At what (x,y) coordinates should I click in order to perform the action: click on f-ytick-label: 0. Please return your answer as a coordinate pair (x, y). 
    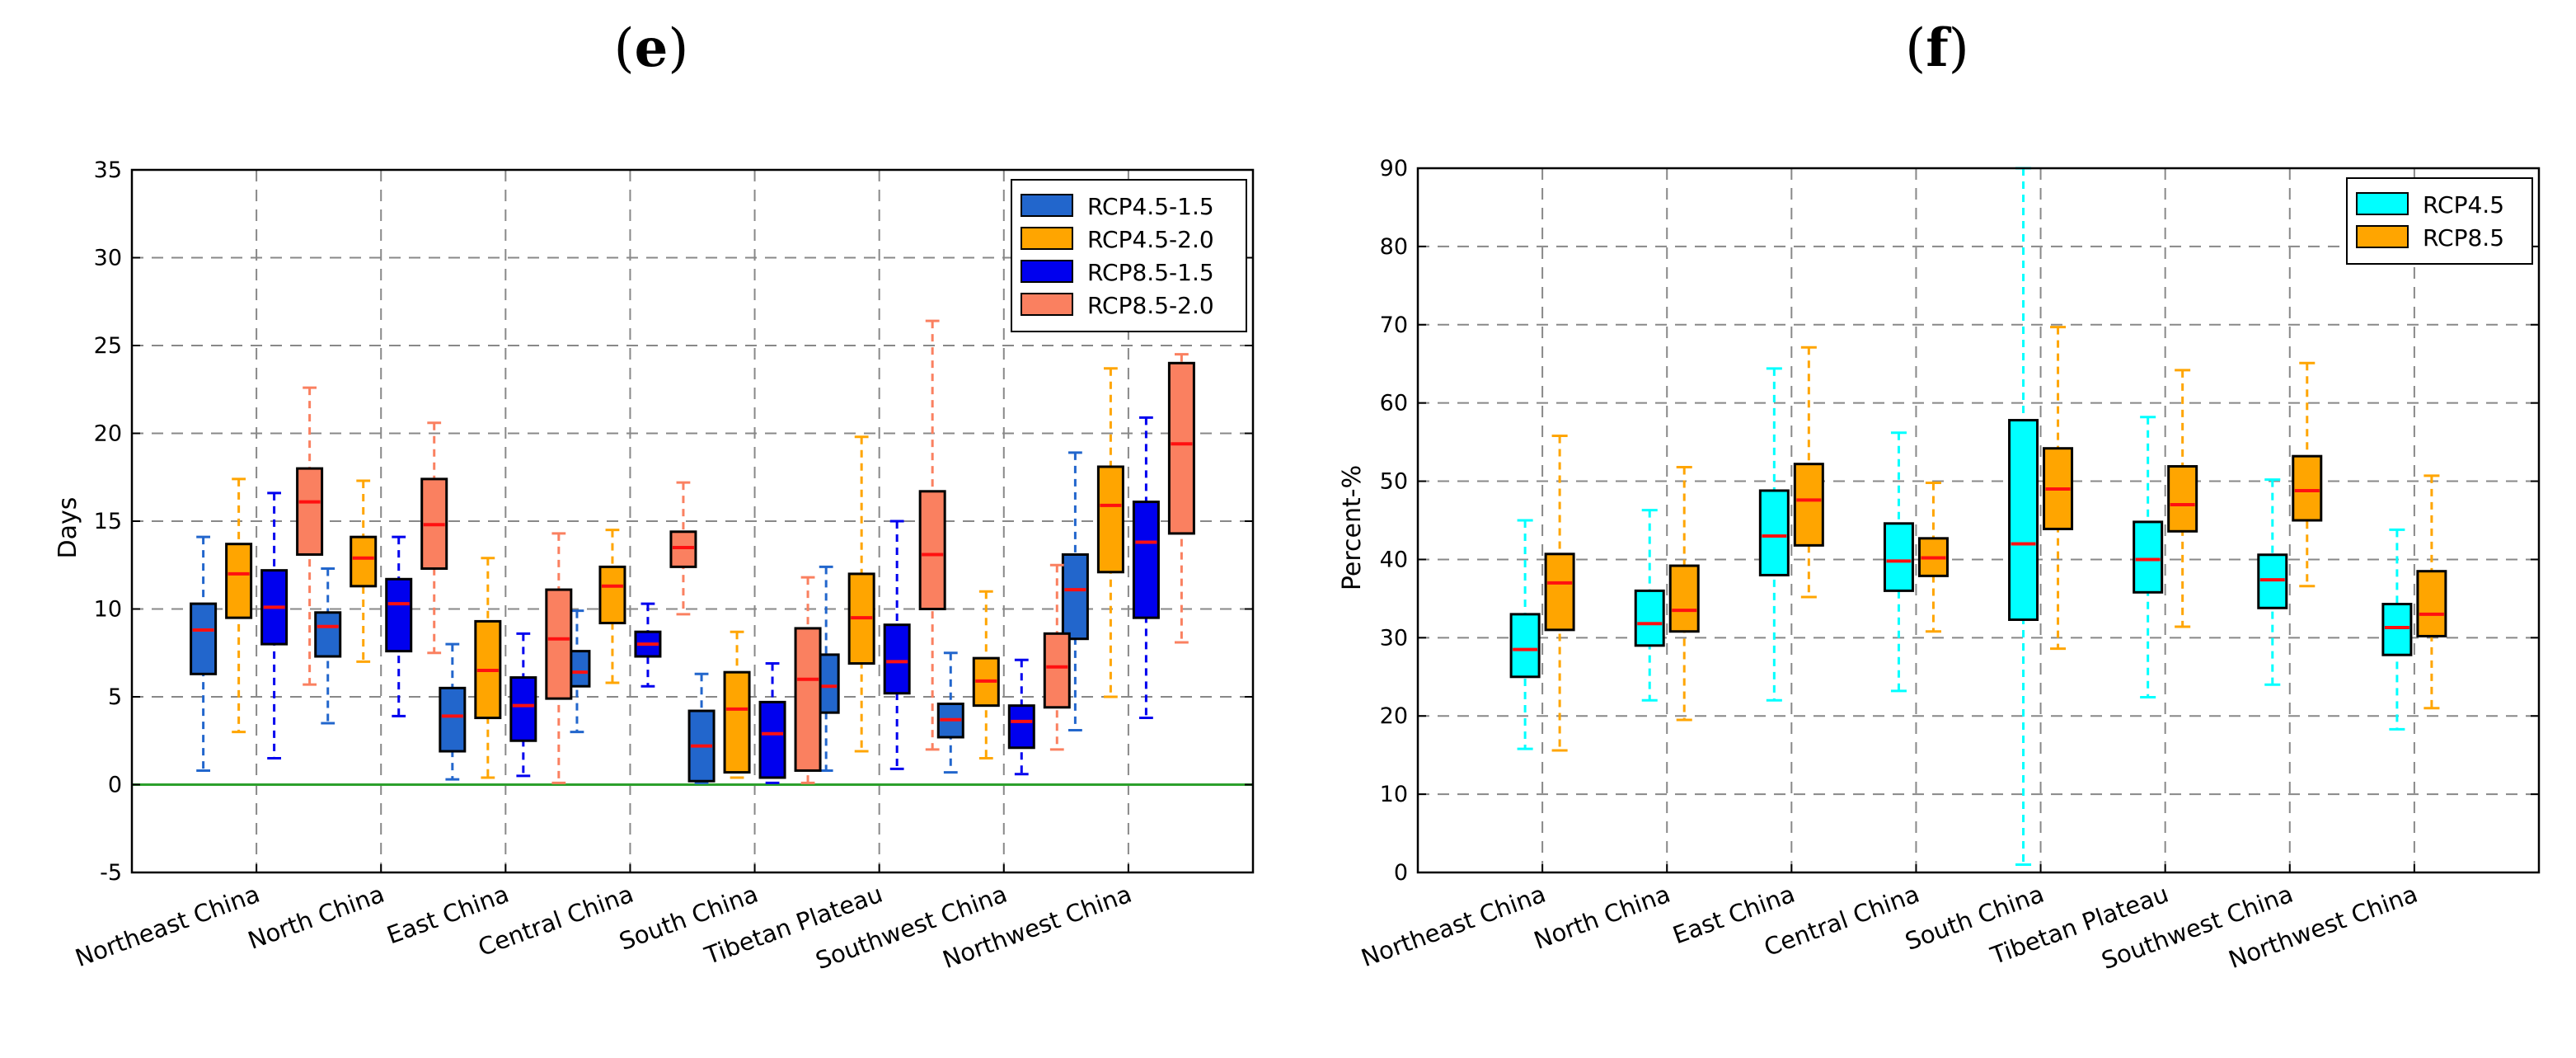
    Looking at the image, I should click on (1401, 873).